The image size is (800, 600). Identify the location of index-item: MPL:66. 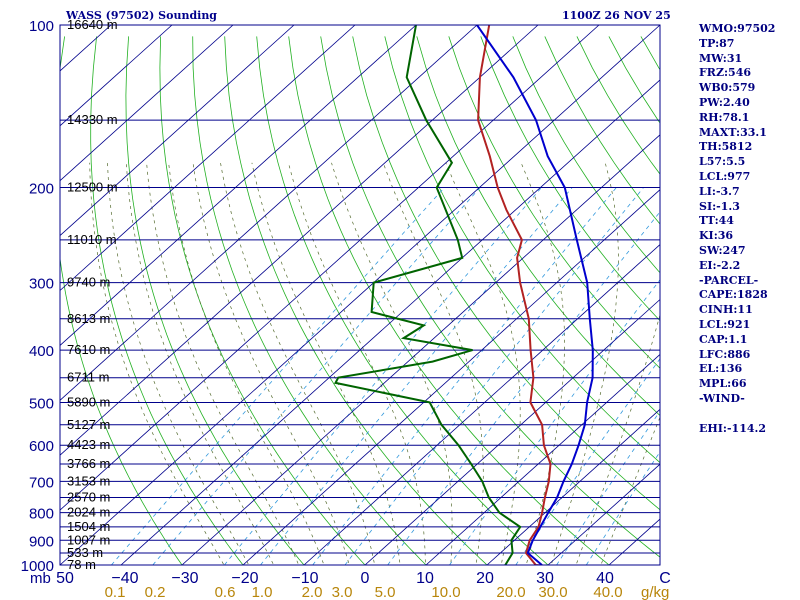
(723, 384).